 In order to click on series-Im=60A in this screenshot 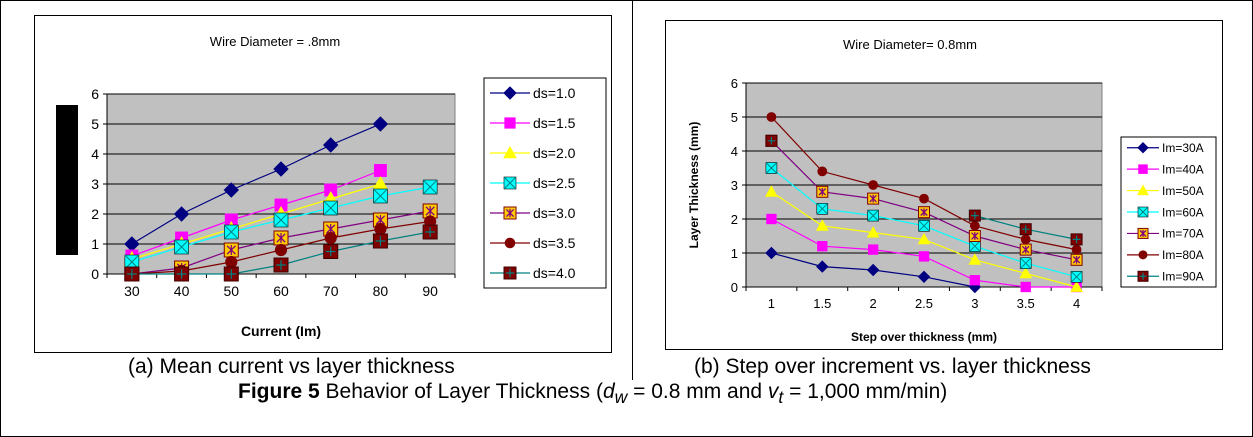, I will do `click(924, 222)`.